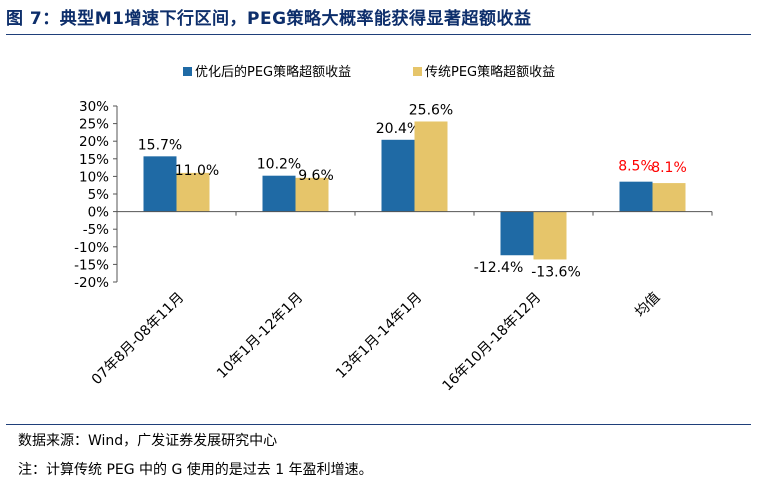  I want to click on x-tick-label: 均值, so click(647, 305).